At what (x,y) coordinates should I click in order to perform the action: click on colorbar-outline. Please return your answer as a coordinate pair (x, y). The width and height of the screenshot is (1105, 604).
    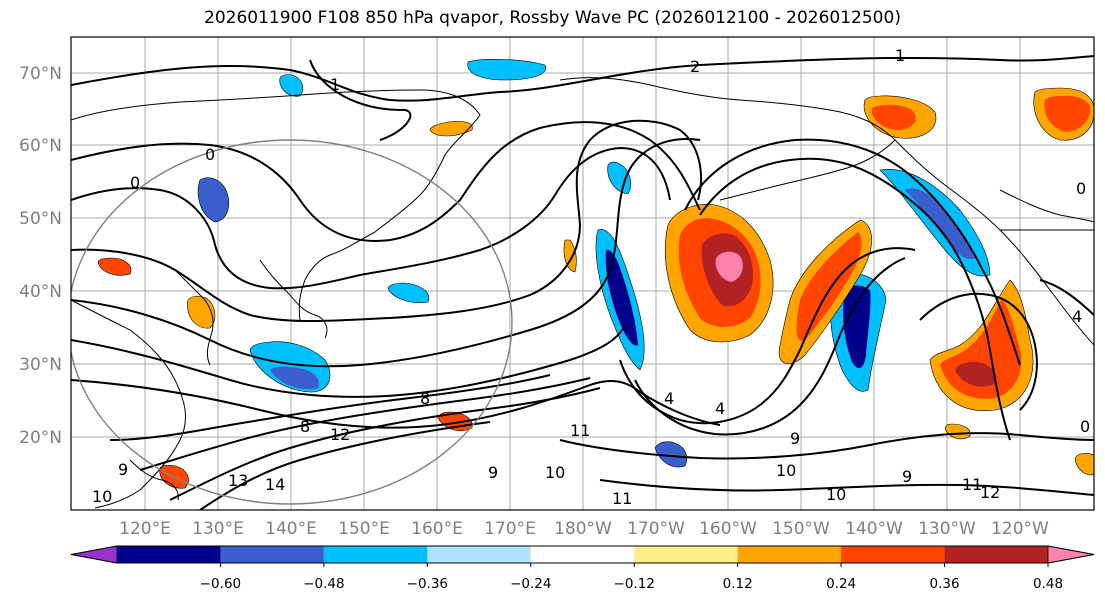
    Looking at the image, I should click on (582, 554).